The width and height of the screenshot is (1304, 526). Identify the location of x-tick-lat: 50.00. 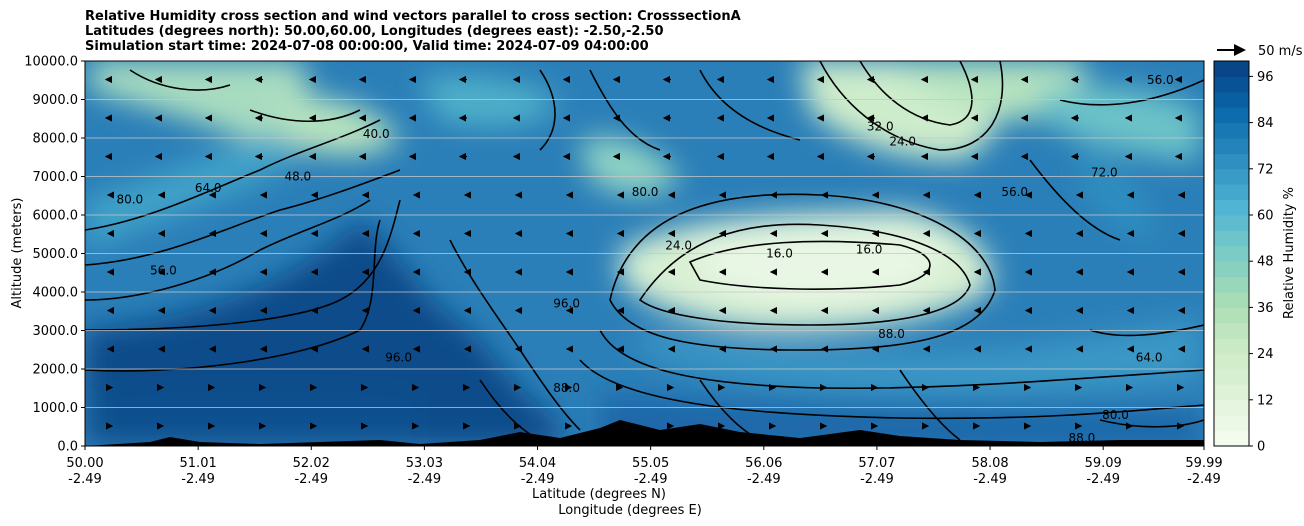
(84, 463).